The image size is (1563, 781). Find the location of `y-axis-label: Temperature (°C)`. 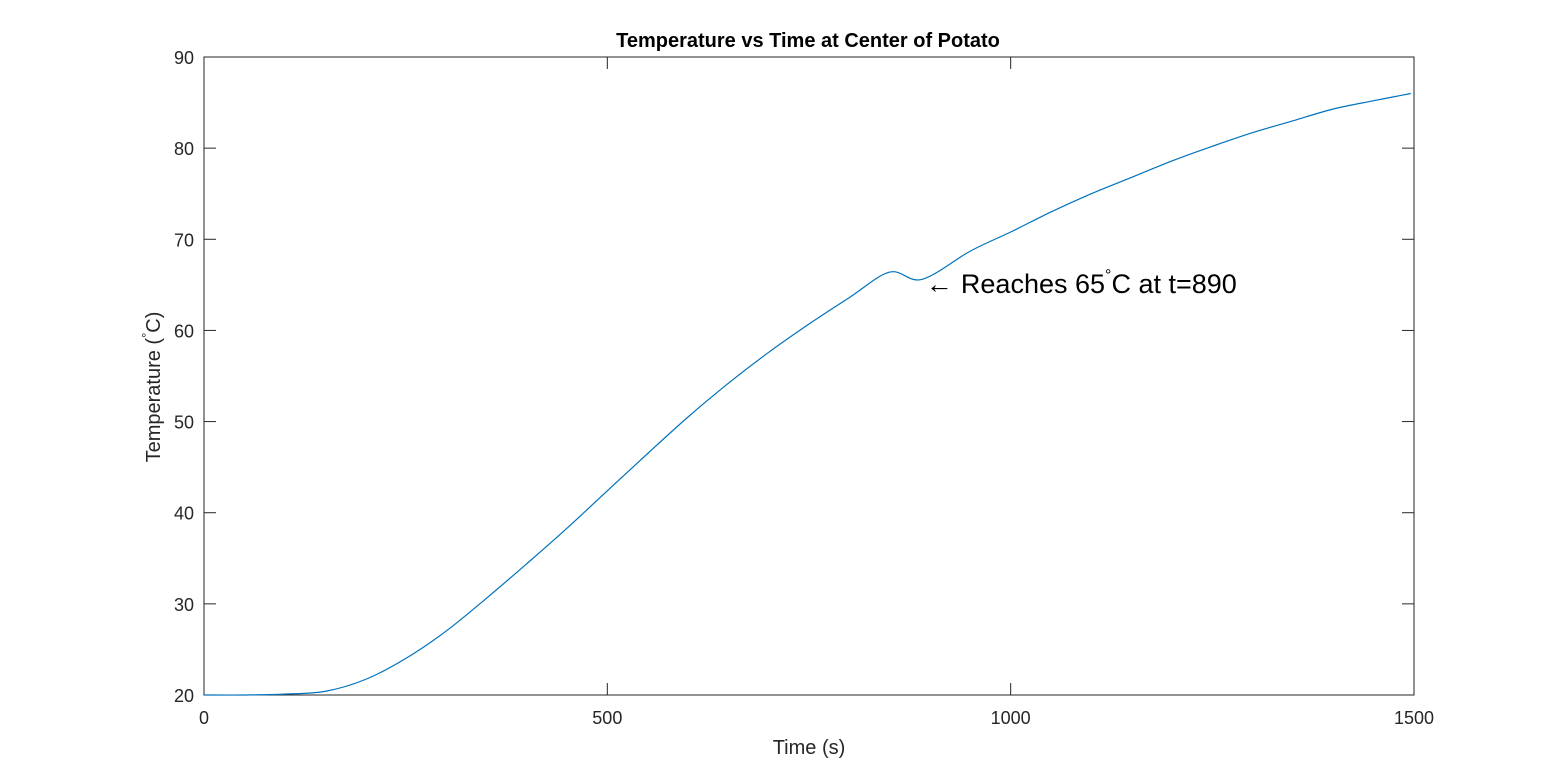

y-axis-label: Temperature (°C) is located at coordinates (152, 387).